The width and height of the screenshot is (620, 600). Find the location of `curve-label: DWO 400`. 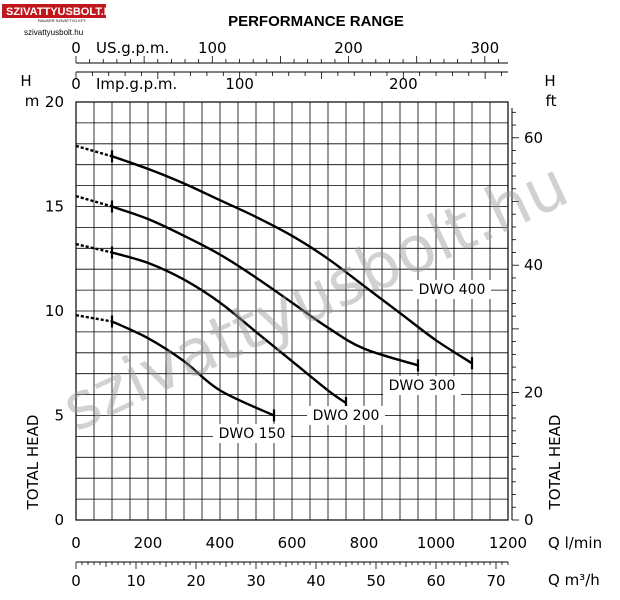

curve-label: DWO 400 is located at coordinates (452, 290).